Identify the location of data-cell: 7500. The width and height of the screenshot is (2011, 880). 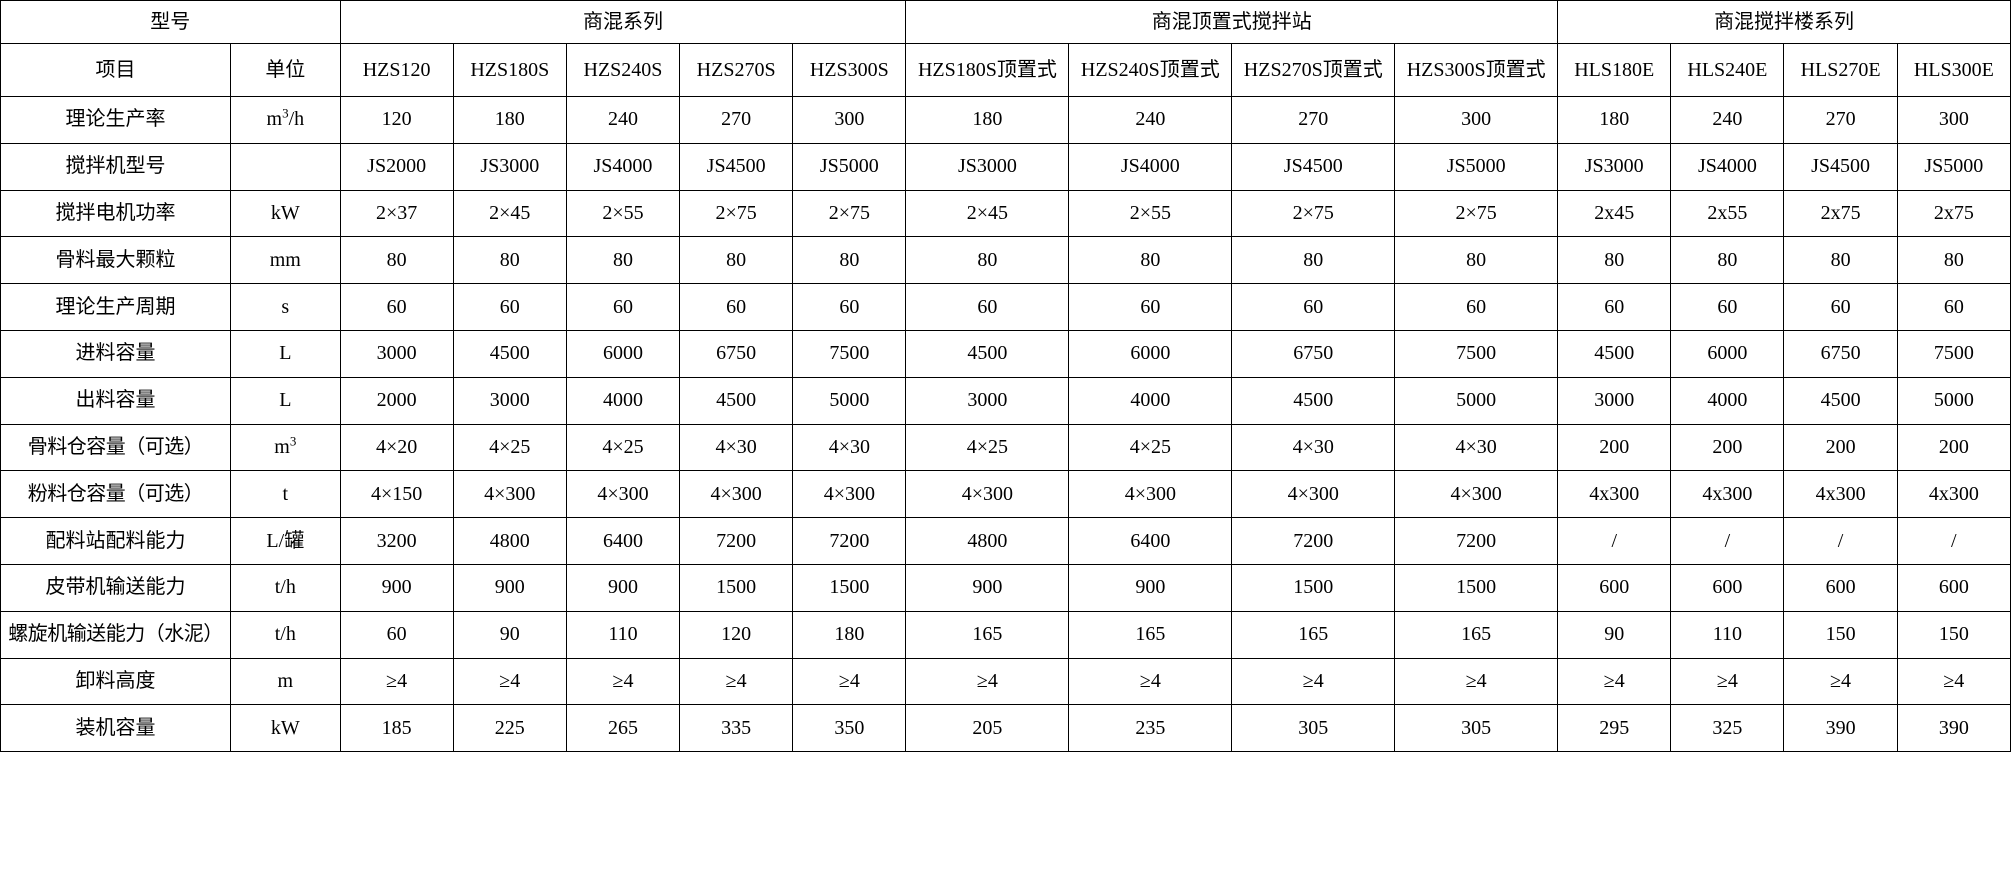
(1953, 353).